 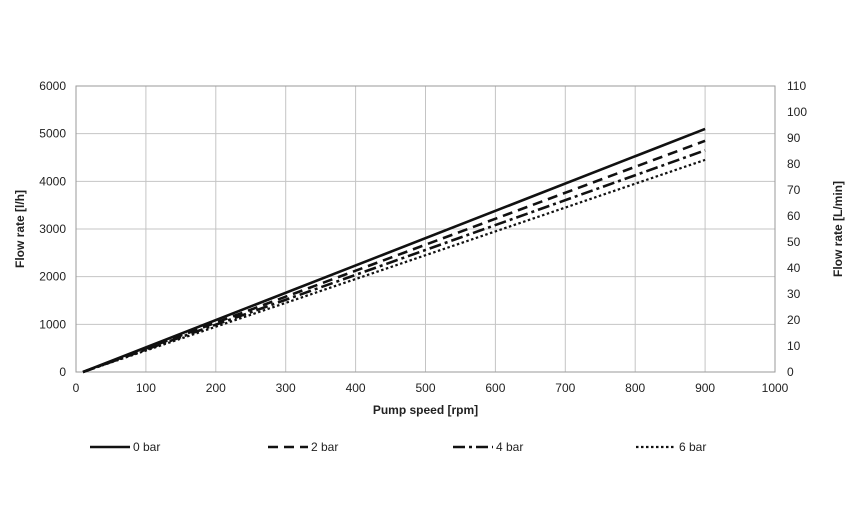 What do you see at coordinates (76, 388) in the screenshot?
I see `x-tick-label: 0` at bounding box center [76, 388].